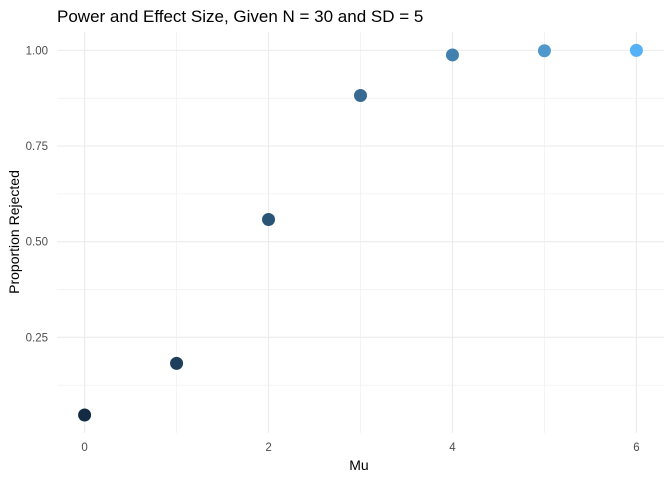  What do you see at coordinates (14, 232) in the screenshot?
I see `y-axis-title: Proportion Rejected` at bounding box center [14, 232].